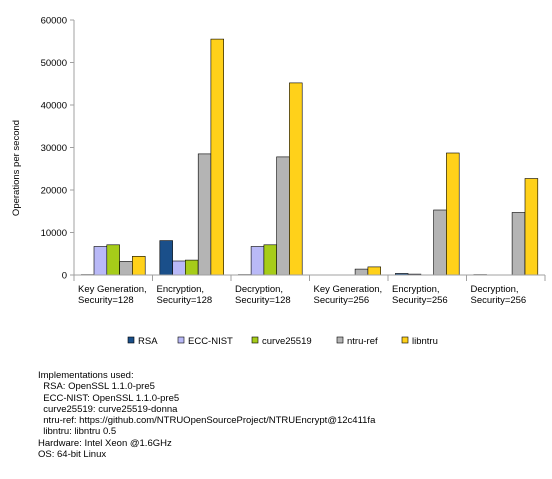  What do you see at coordinates (96, 387) in the screenshot?
I see `note-rsa: RSA: OpenSSL 1.1.0-pre5` at bounding box center [96, 387].